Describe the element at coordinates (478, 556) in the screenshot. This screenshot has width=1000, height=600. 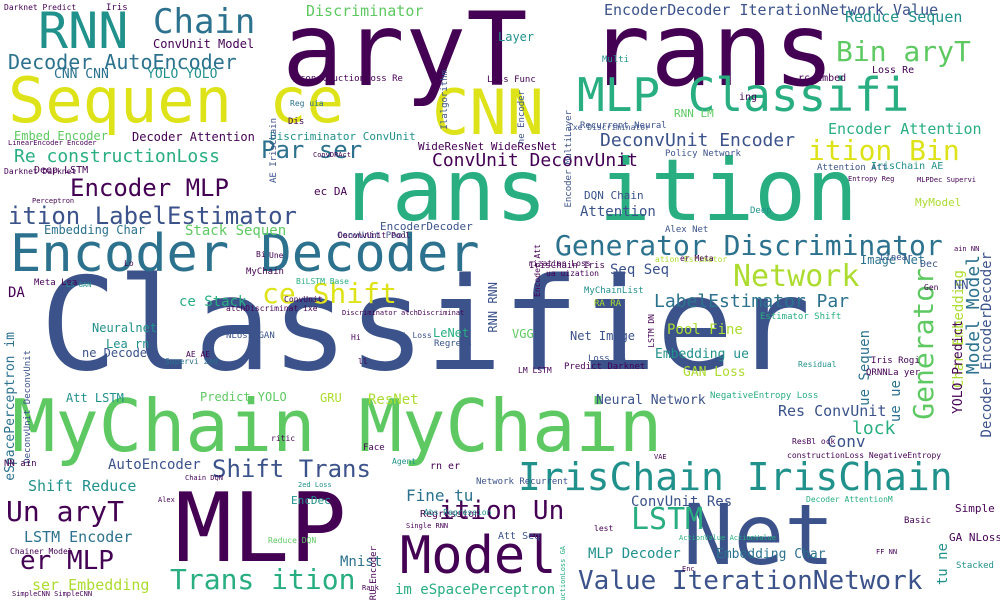
I see `cloud-word: Model` at that location.